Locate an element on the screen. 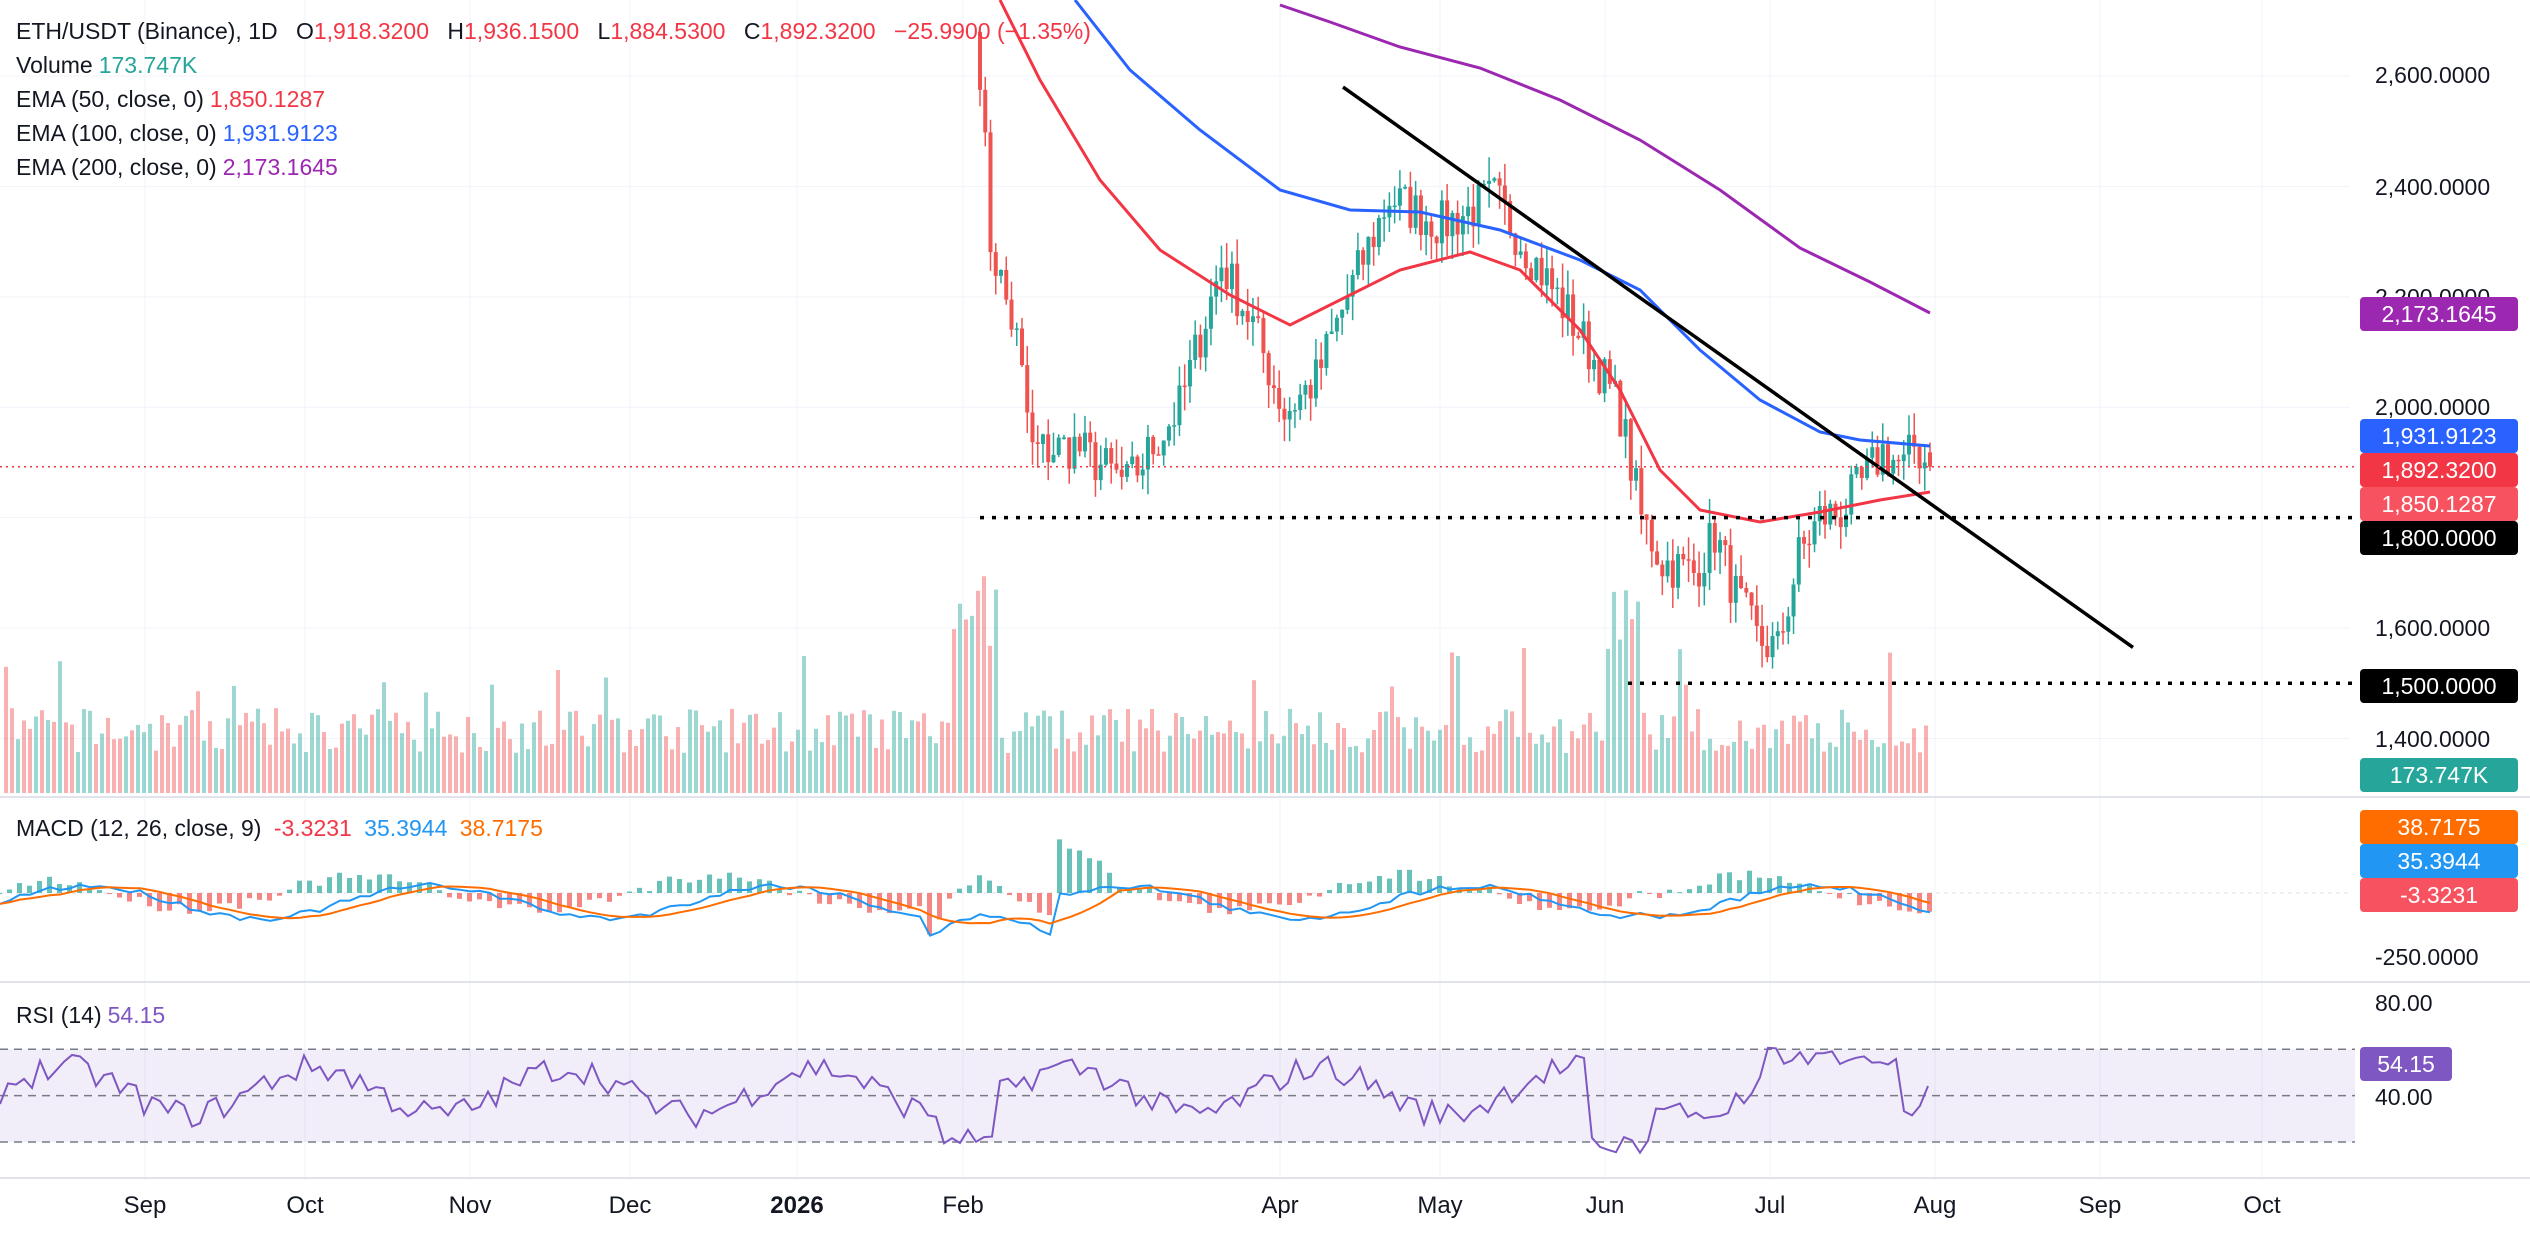 The width and height of the screenshot is (2530, 1253). signal-line is located at coordinates (965, 905).